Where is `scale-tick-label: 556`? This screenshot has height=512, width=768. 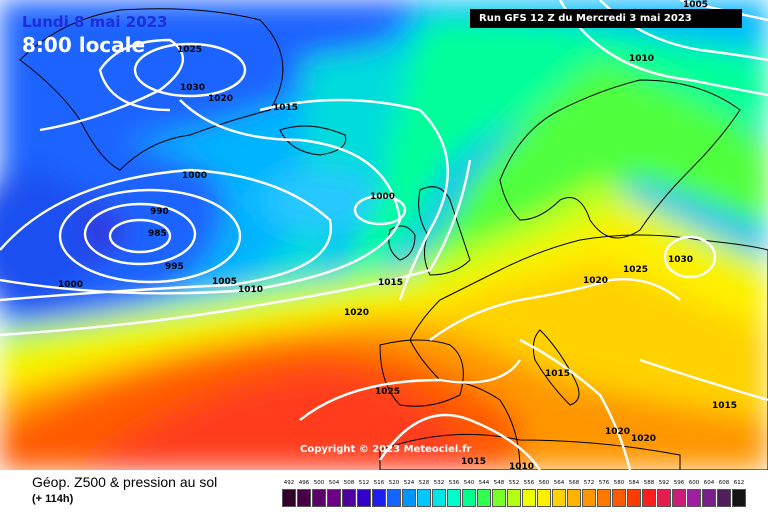 scale-tick-label: 556 is located at coordinates (529, 483).